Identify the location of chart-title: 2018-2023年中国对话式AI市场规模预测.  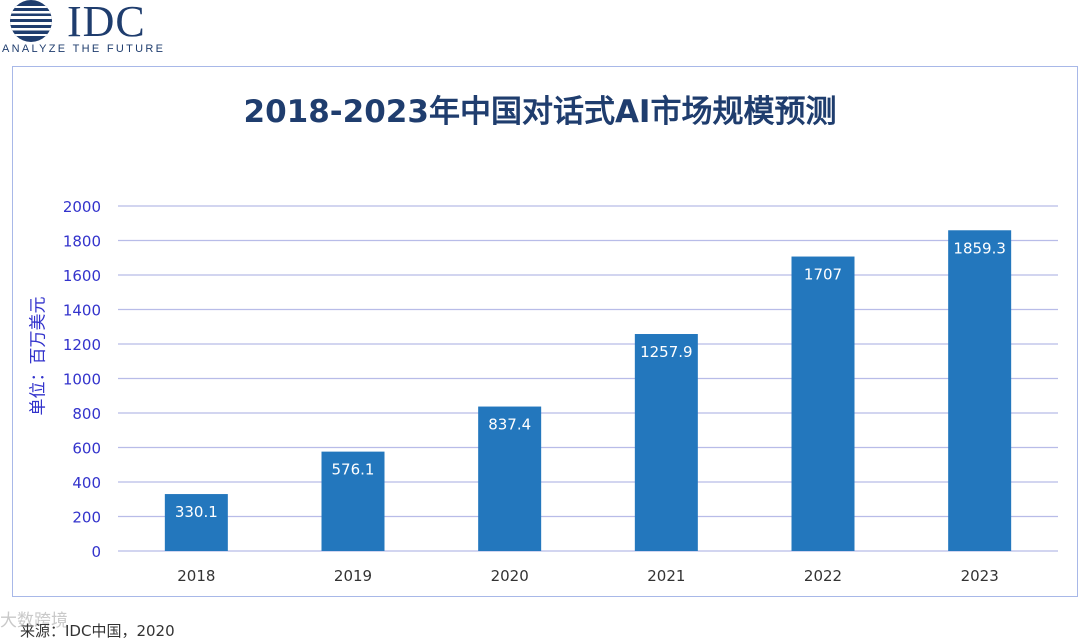
(540, 112).